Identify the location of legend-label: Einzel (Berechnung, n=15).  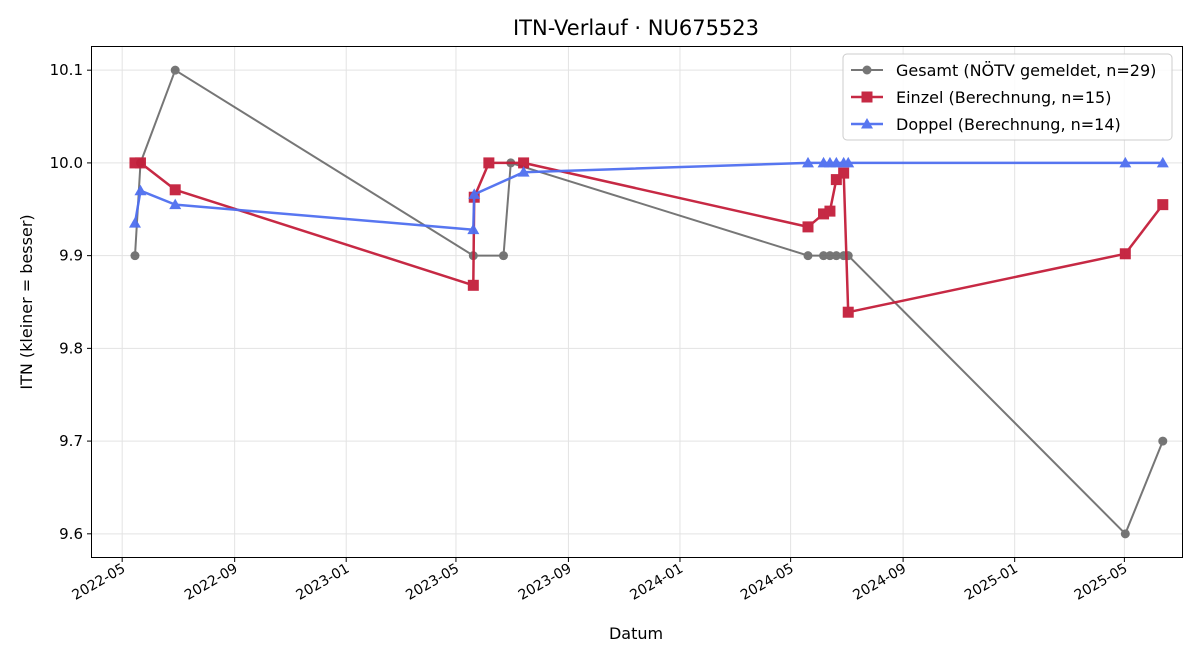
(1003, 97).